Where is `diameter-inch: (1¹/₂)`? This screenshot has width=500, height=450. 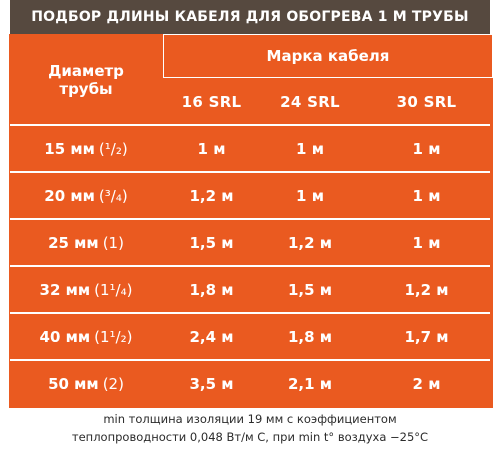
diameter-inch: (1¹/₂) is located at coordinates (113, 336).